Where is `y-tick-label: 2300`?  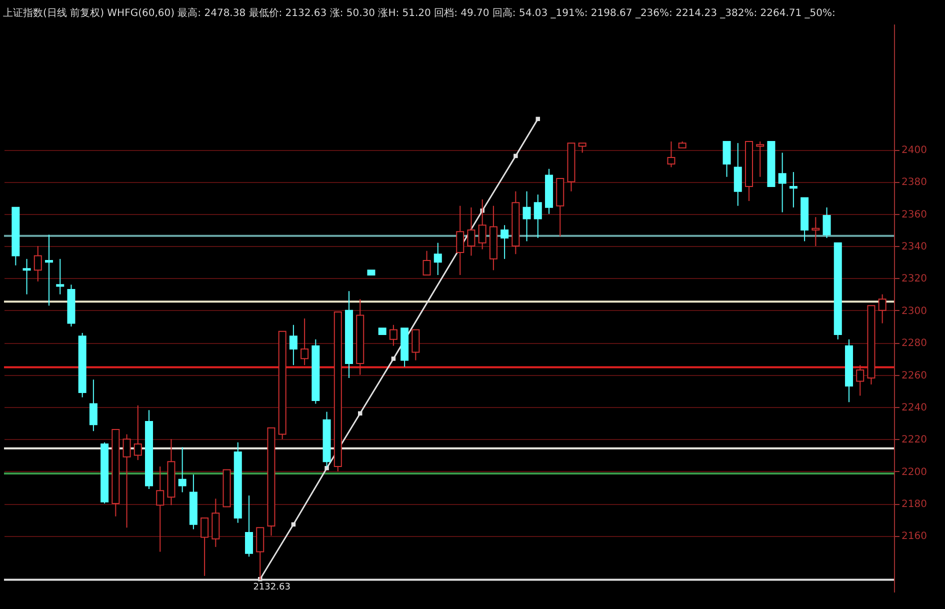 y-tick-label: 2300 is located at coordinates (914, 311).